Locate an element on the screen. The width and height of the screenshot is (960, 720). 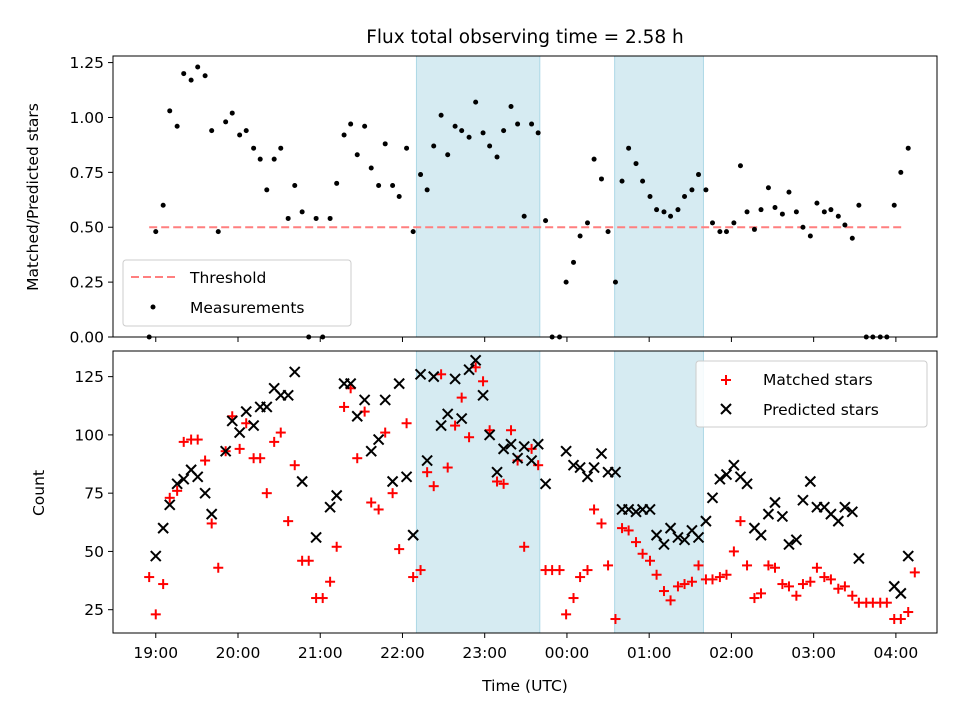
count-y-tick-label: 25 is located at coordinates (94, 610).